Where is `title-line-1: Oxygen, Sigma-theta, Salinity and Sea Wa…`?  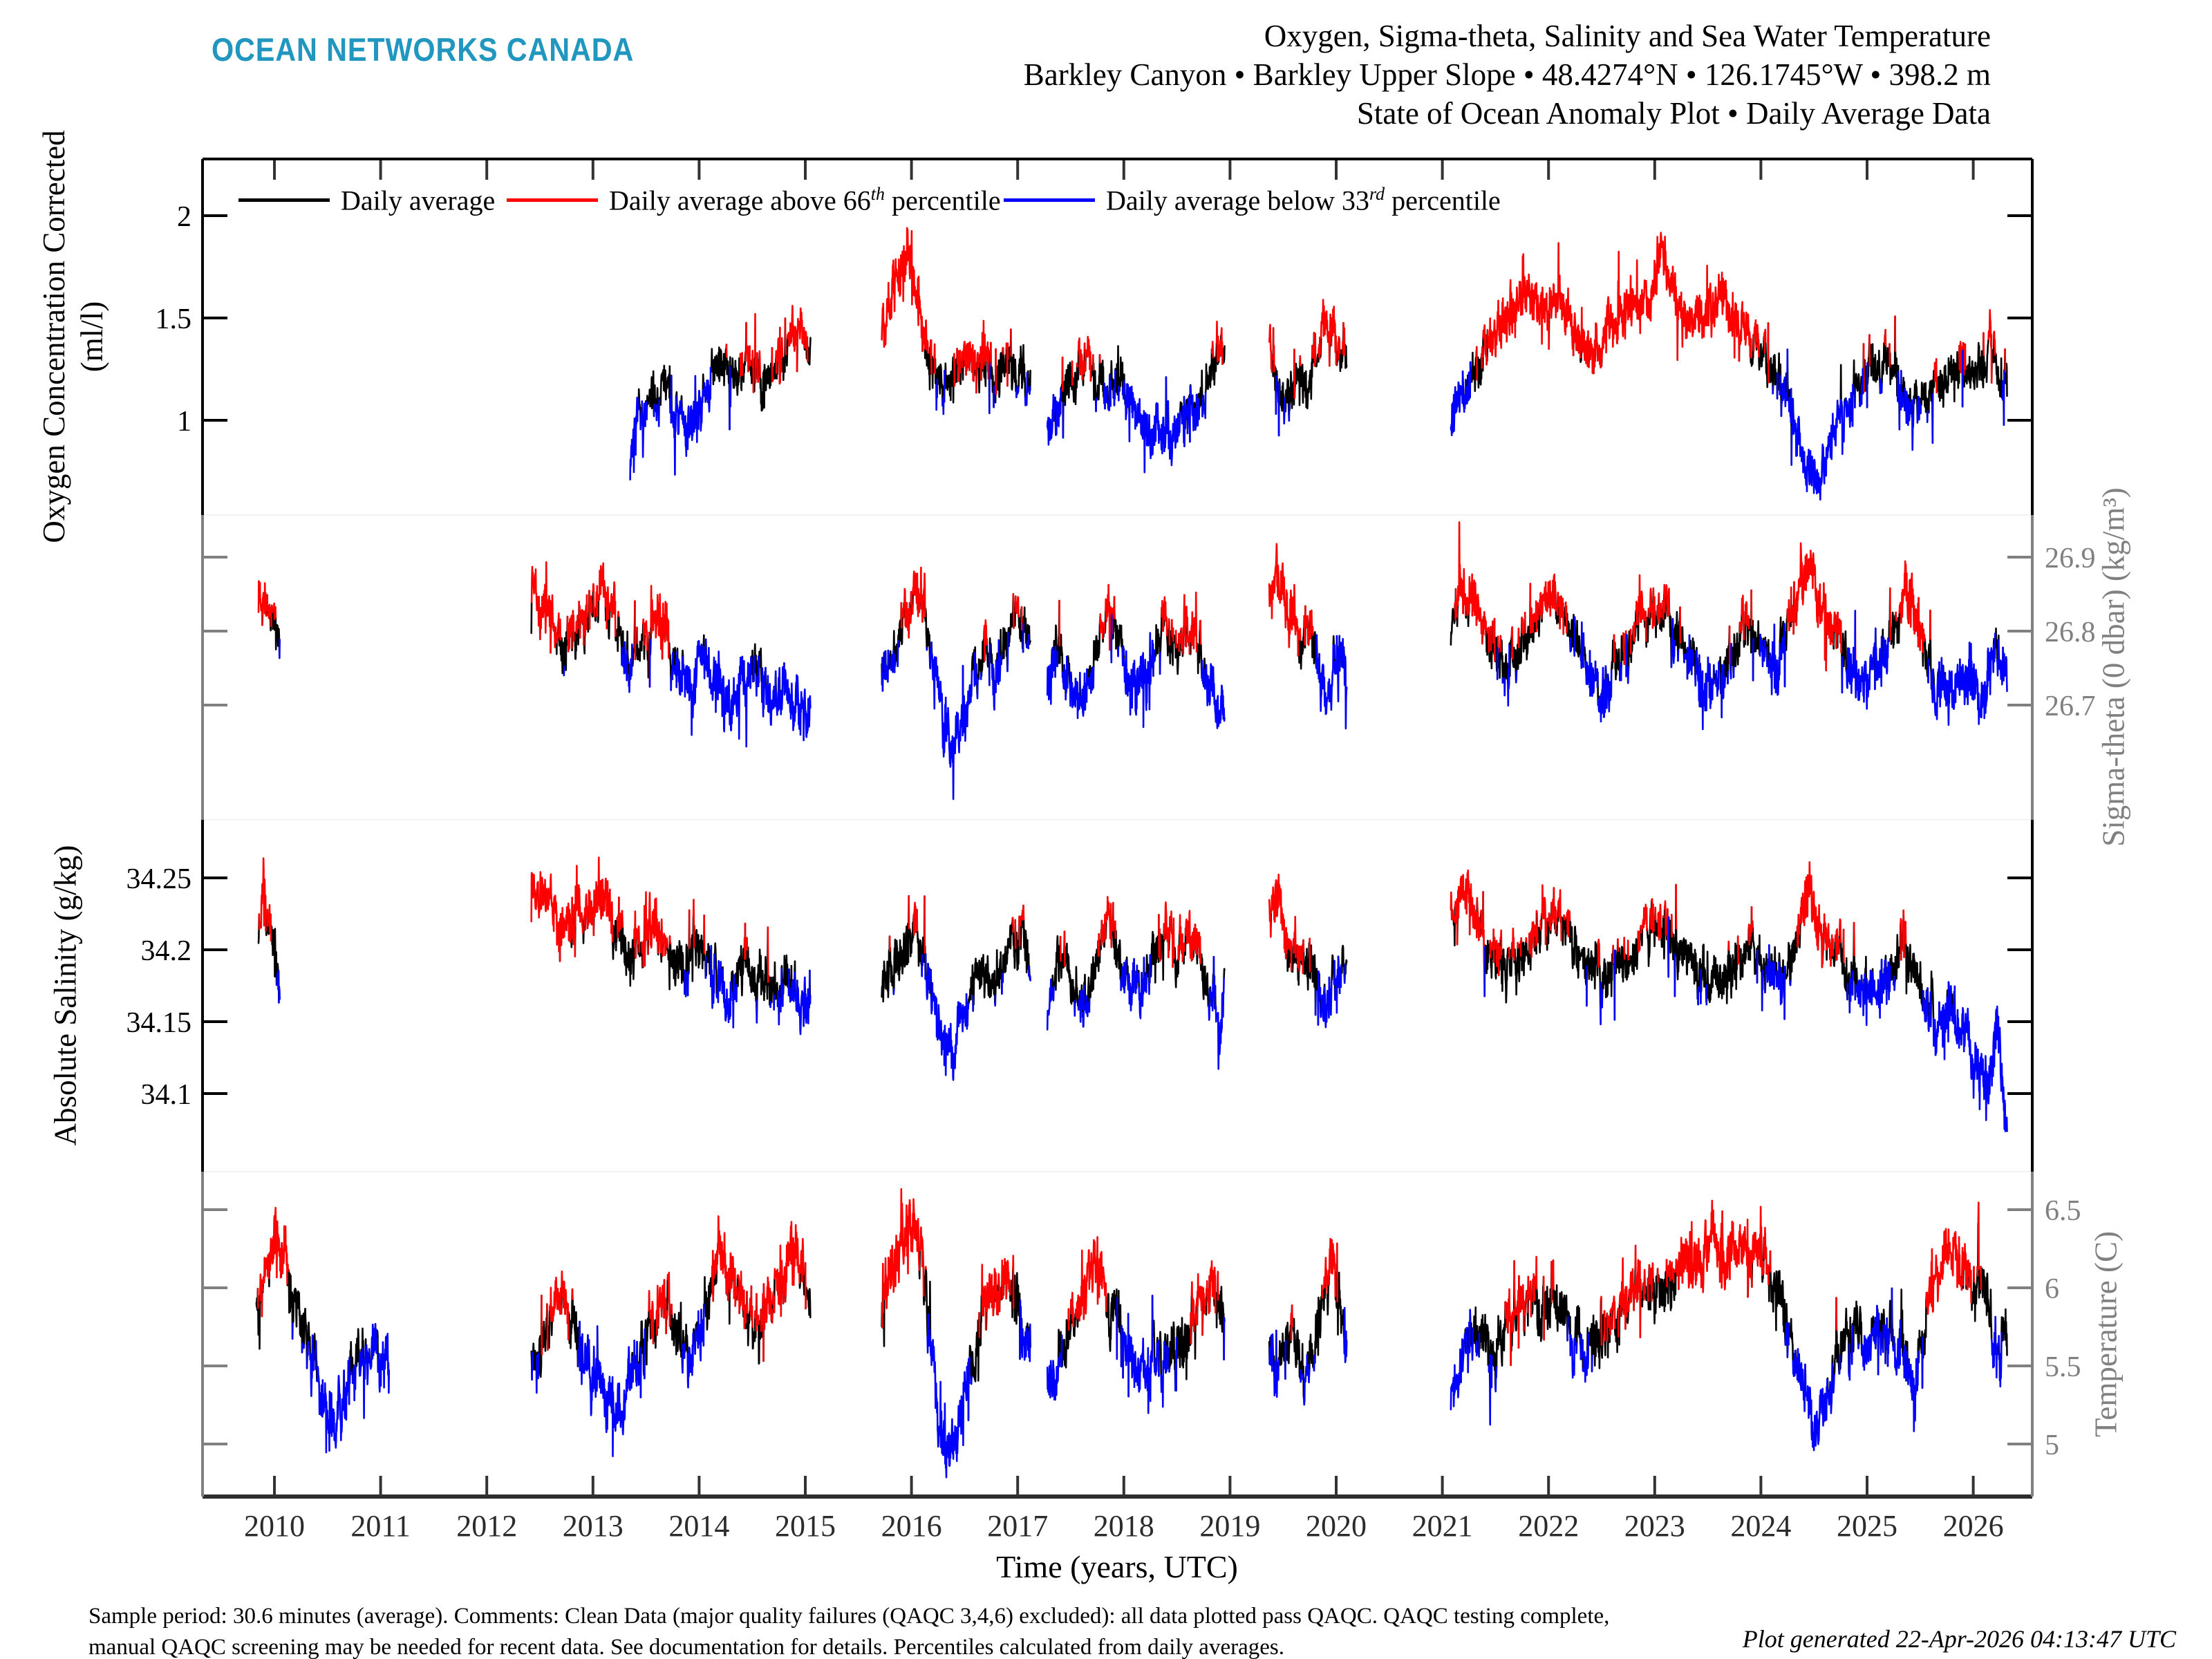 title-line-1: Oxygen, Sigma-theta, Salinity and Sea Wa… is located at coordinates (1628, 36).